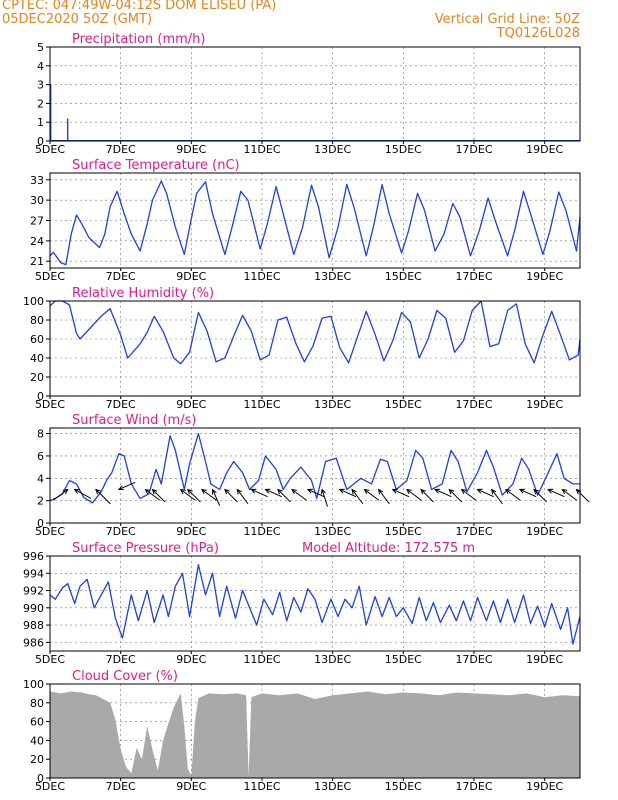 Image resolution: width=618 pixels, height=800 pixels. I want to click on y-tick-label: 2, so click(40, 501).